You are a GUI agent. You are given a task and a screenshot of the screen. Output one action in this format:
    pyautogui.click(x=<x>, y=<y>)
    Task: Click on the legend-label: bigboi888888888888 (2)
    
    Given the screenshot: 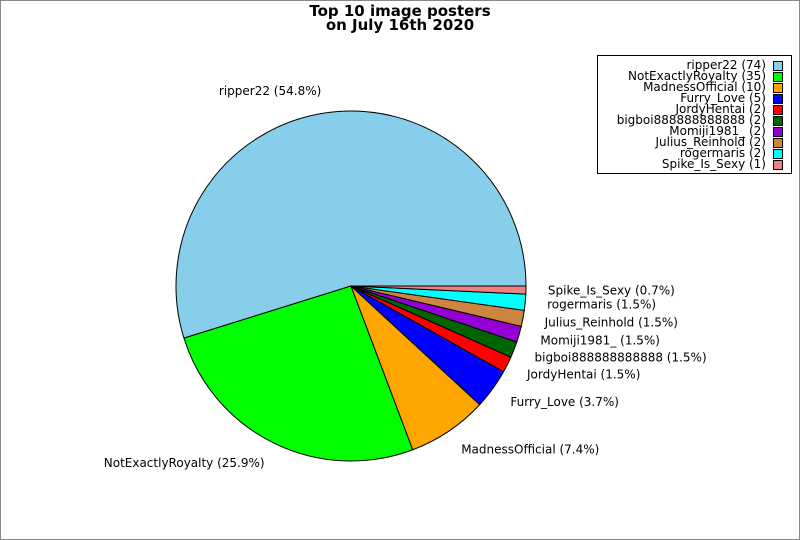 What is the action you would take?
    pyautogui.click(x=691, y=120)
    